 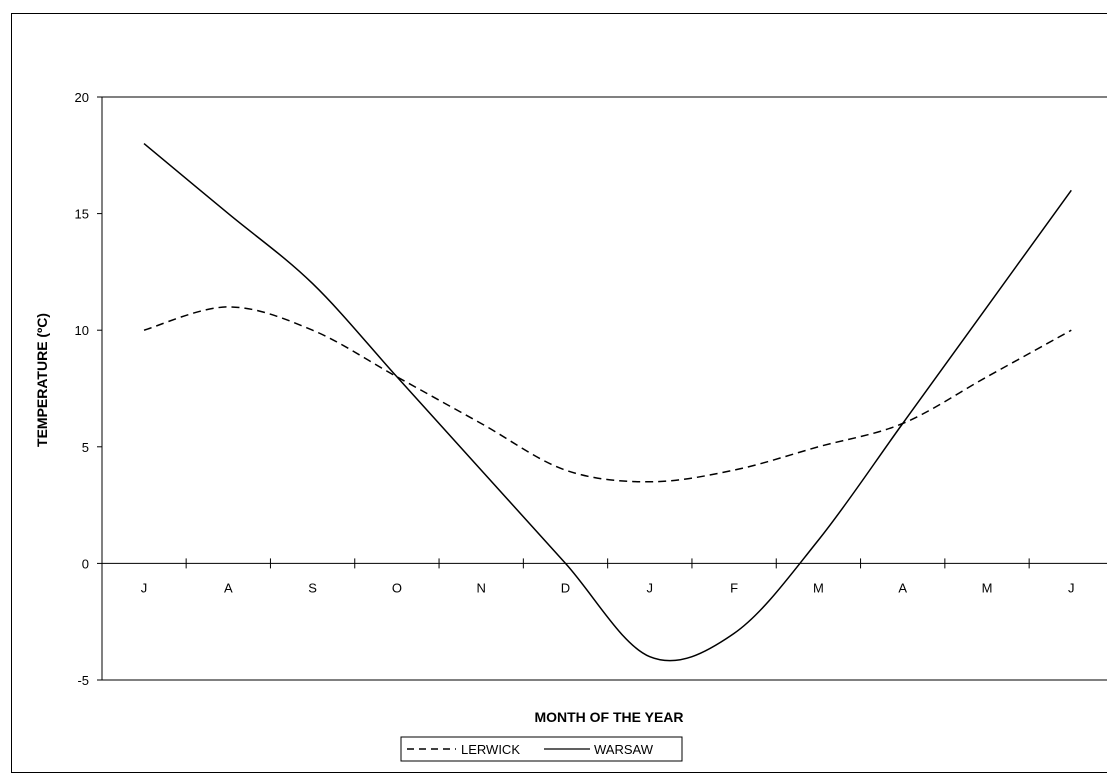 What do you see at coordinates (82, 330) in the screenshot?
I see `y-tick-label: 10` at bounding box center [82, 330].